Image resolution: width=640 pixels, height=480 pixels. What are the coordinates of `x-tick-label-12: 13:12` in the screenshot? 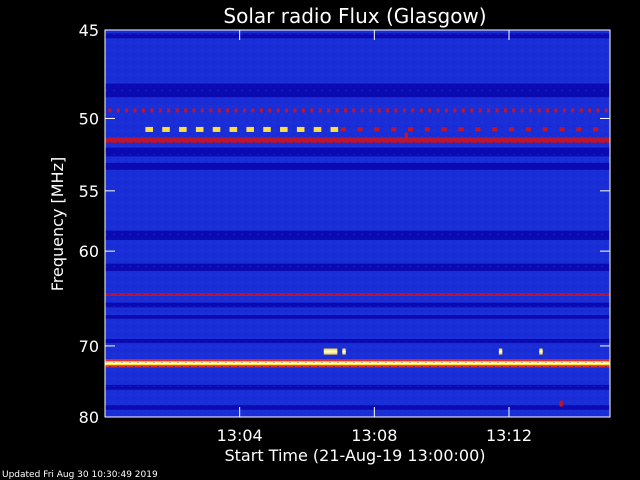 It's located at (509, 435).